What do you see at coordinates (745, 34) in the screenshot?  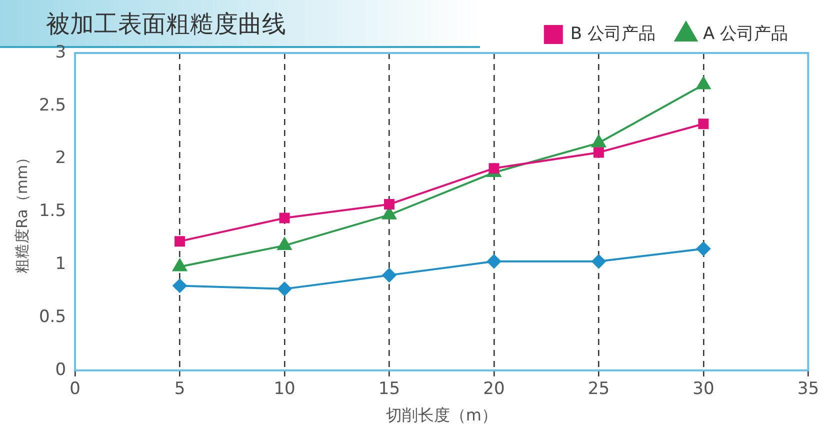 I see `legend-label: A 公司产品` at bounding box center [745, 34].